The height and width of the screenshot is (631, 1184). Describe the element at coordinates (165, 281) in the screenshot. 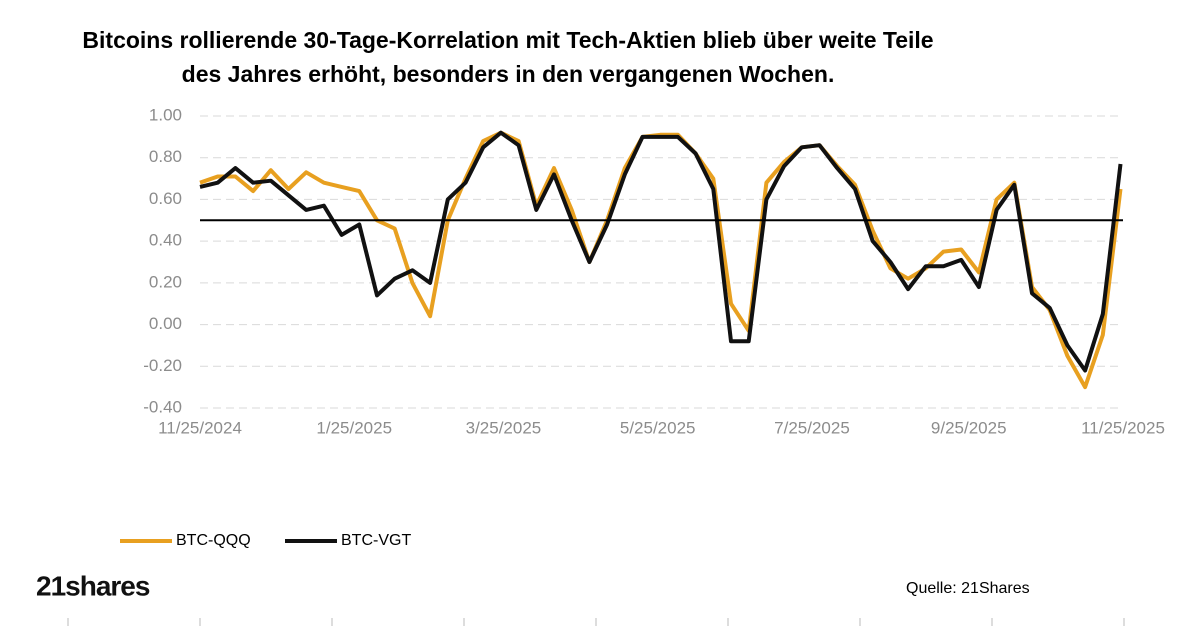

I see `y-tick-label: 0.20` at that location.